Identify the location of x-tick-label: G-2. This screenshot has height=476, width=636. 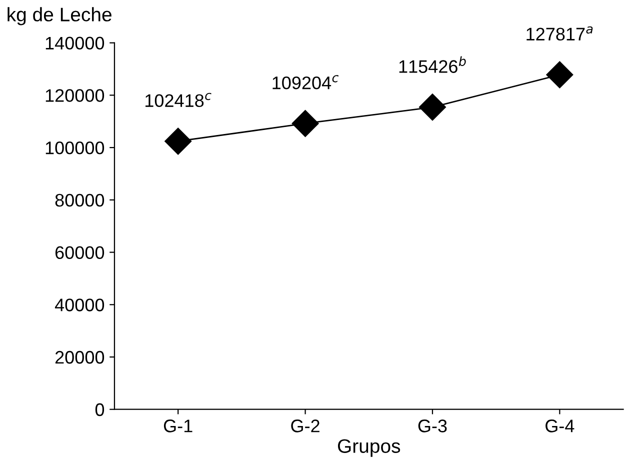
(305, 426).